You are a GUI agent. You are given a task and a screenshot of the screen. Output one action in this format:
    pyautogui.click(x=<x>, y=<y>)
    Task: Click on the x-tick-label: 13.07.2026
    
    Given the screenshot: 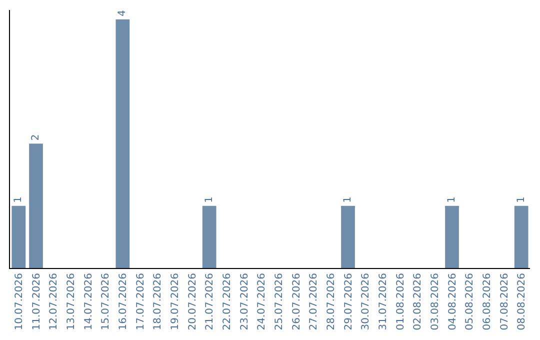 What is the action you would take?
    pyautogui.click(x=71, y=301)
    